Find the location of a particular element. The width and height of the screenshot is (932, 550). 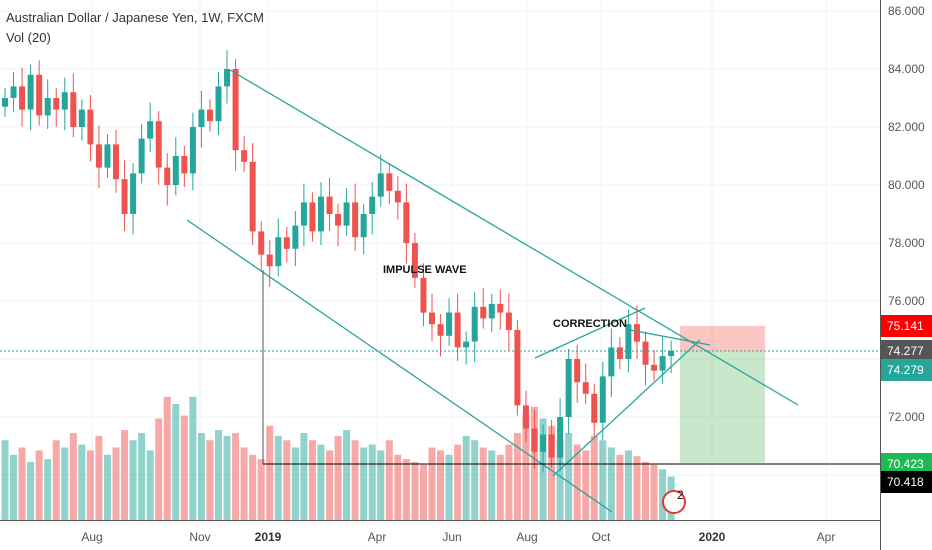

wedge-lower-line is located at coordinates (626, 408).